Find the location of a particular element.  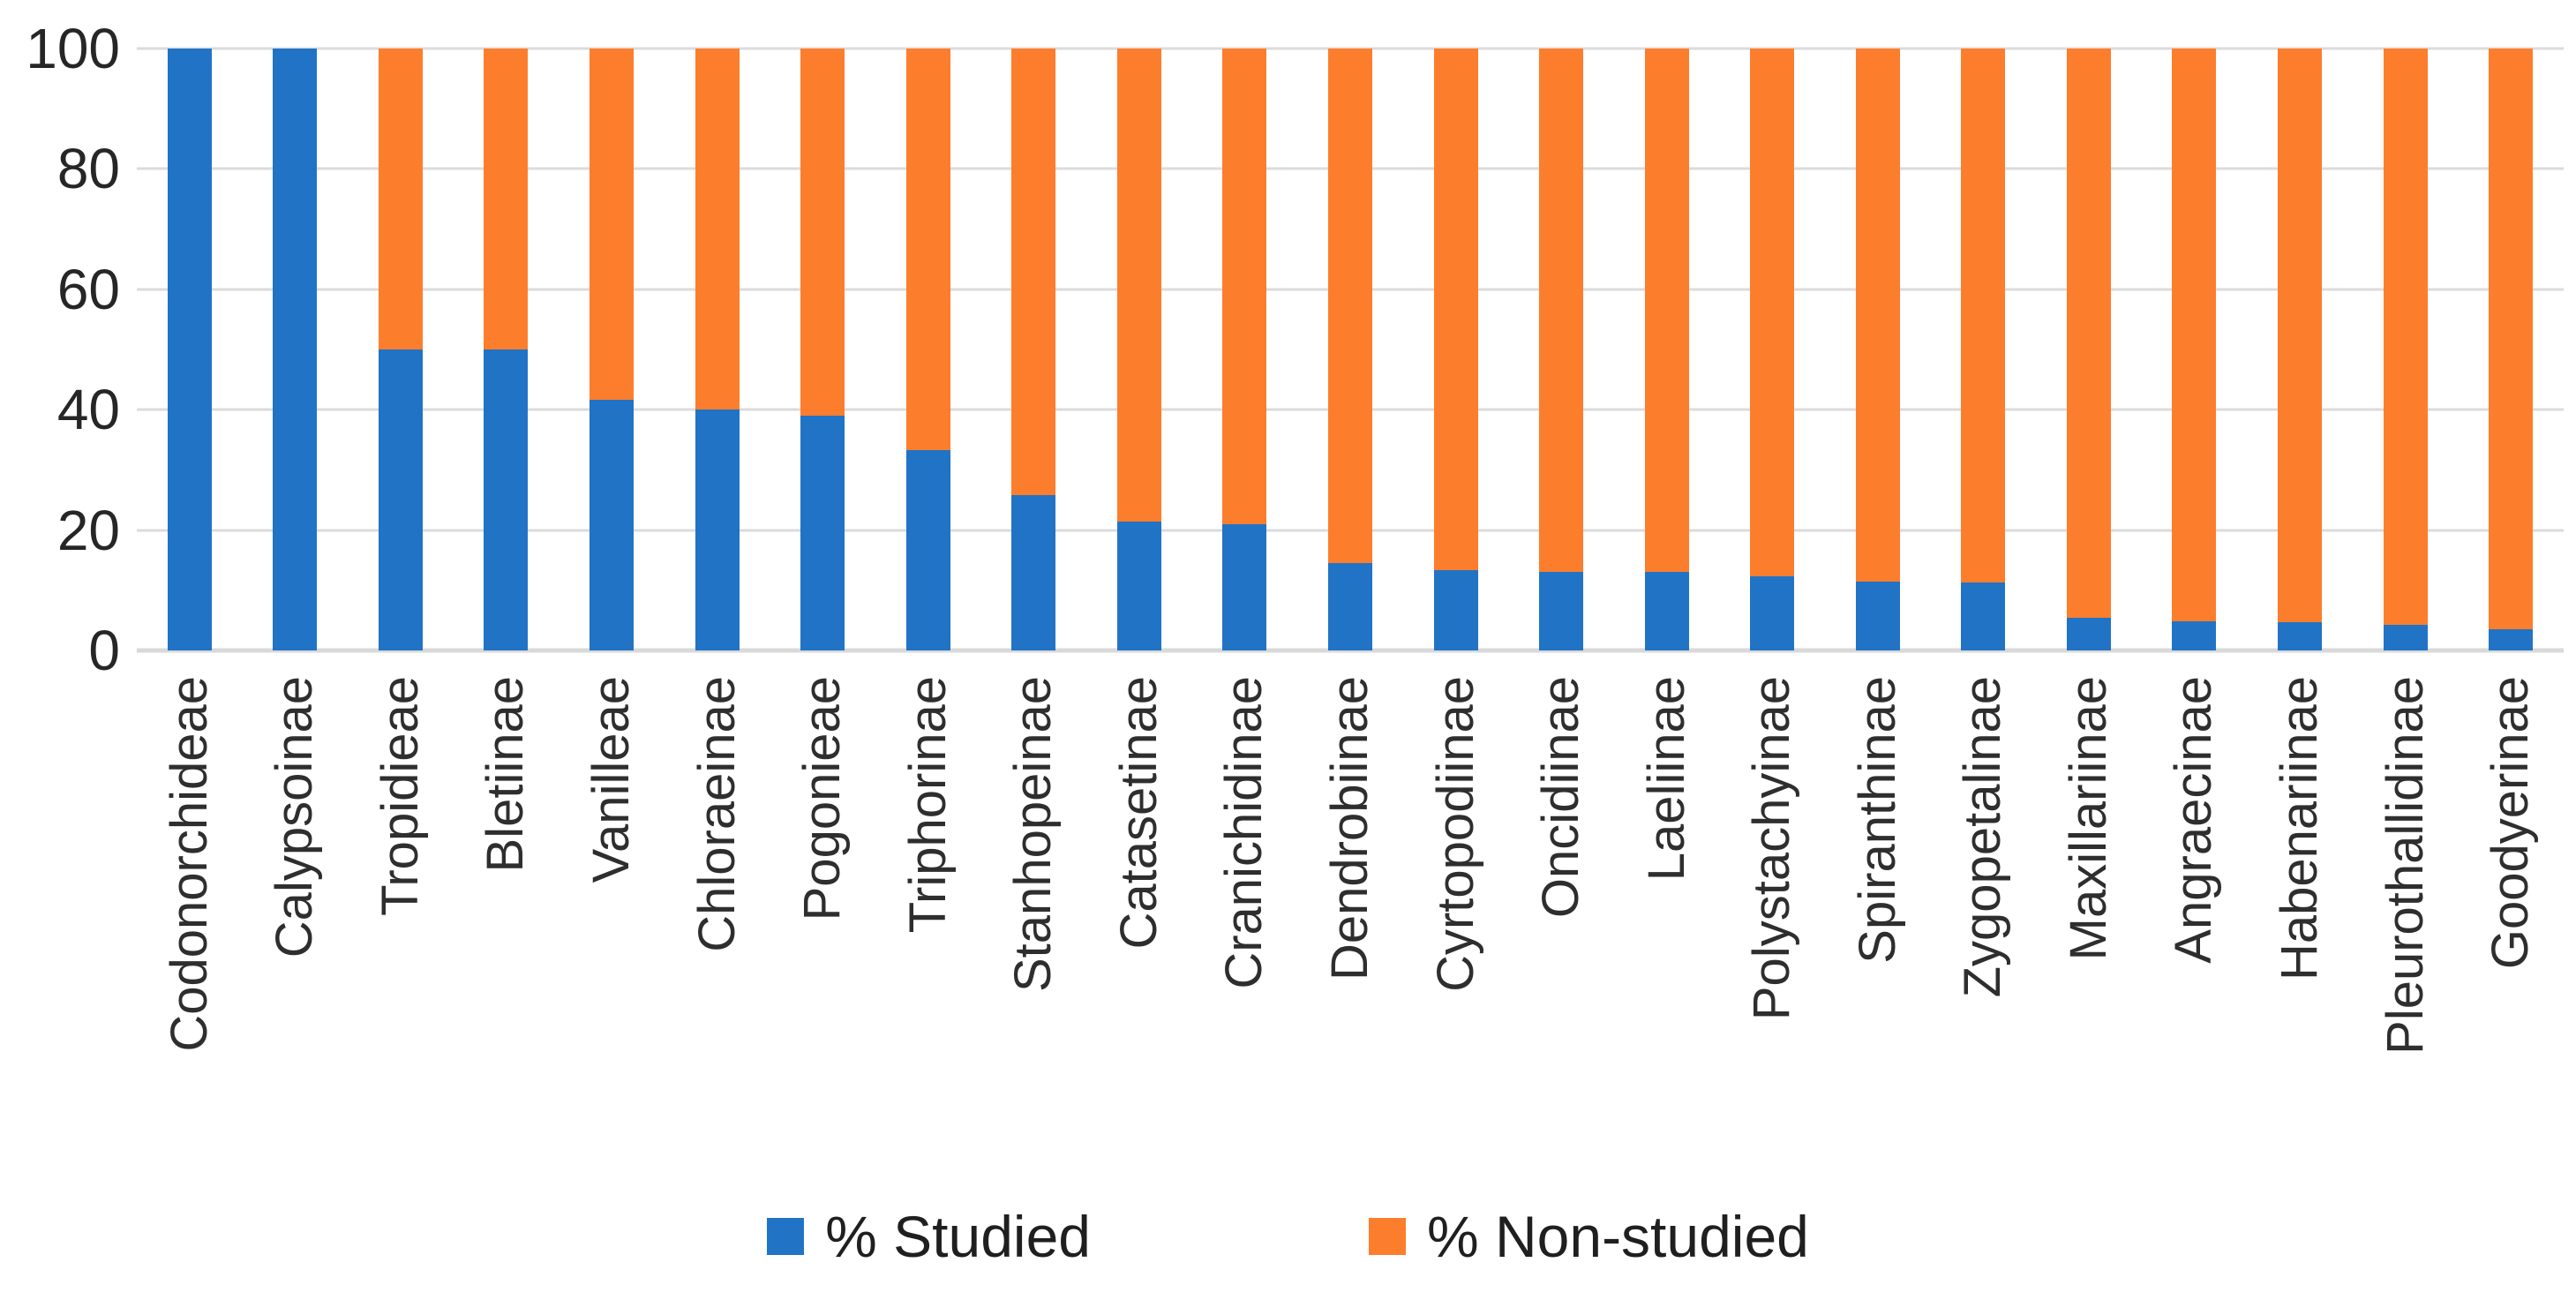

x-axis-line is located at coordinates (1350, 650).